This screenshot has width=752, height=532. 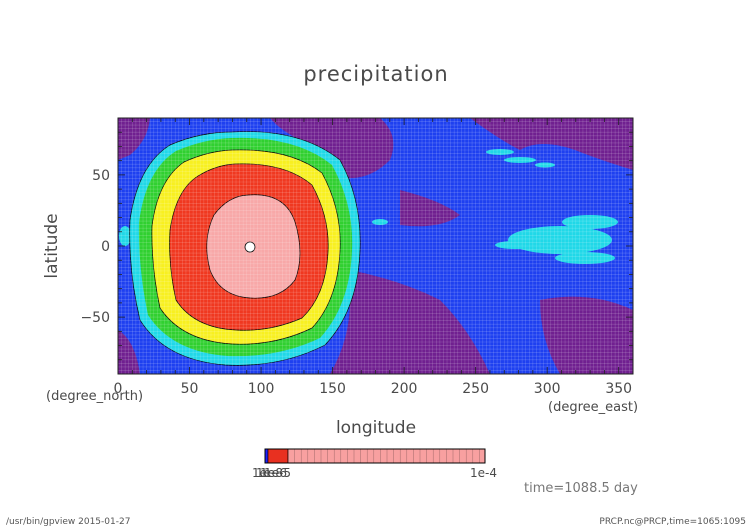 I want to click on level-low-mid-patches, so click(x=368, y=206).